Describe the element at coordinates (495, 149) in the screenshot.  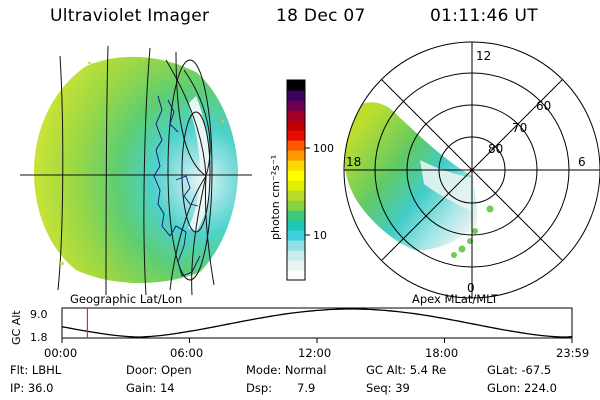
I see `mlat-label-80: 80` at that location.